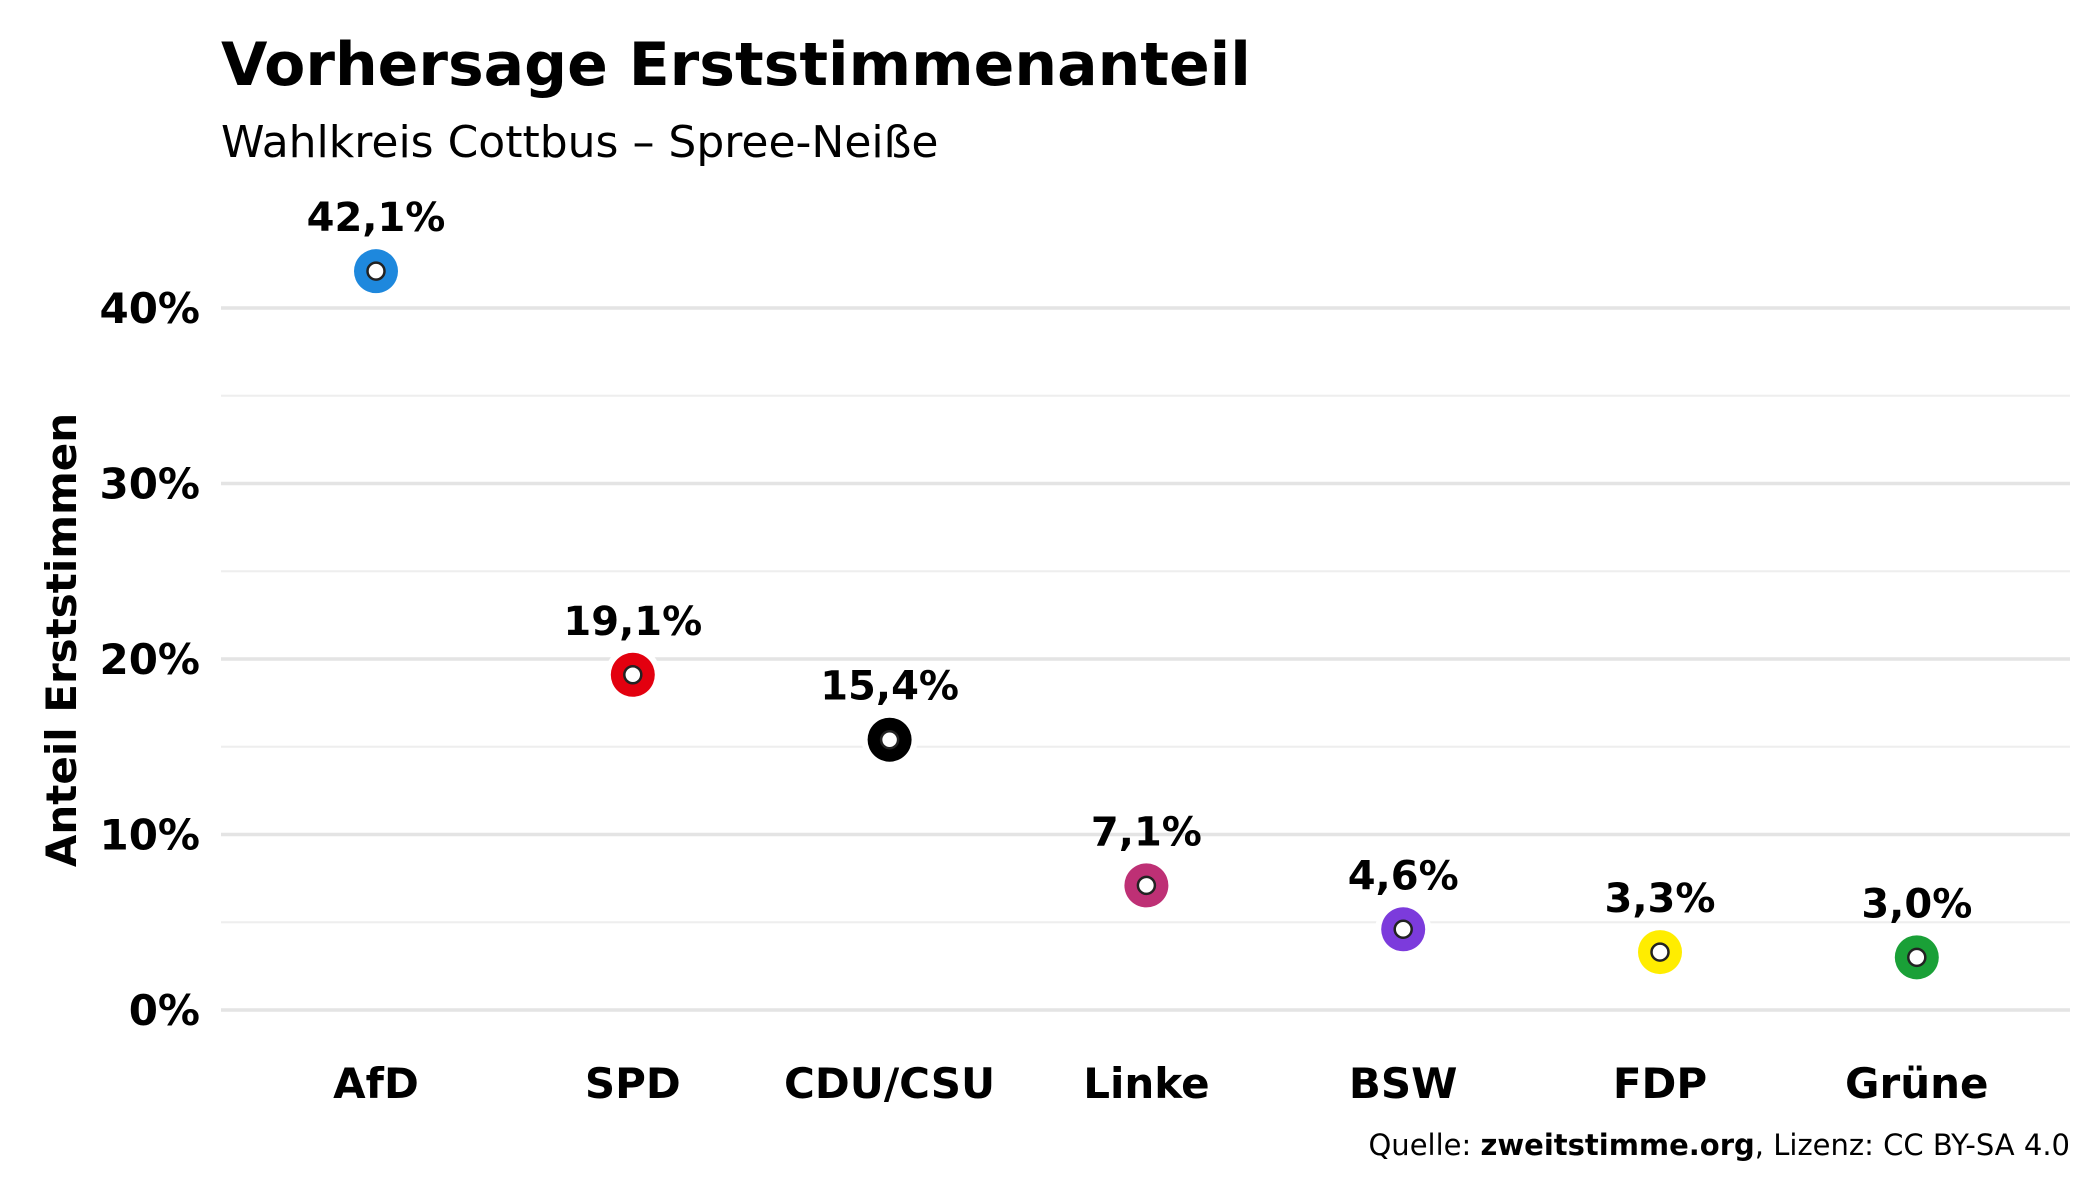 Image resolution: width=2100 pixels, height=1200 pixels. What do you see at coordinates (1146, 832) in the screenshot?
I see `data-label: 7,1%` at bounding box center [1146, 832].